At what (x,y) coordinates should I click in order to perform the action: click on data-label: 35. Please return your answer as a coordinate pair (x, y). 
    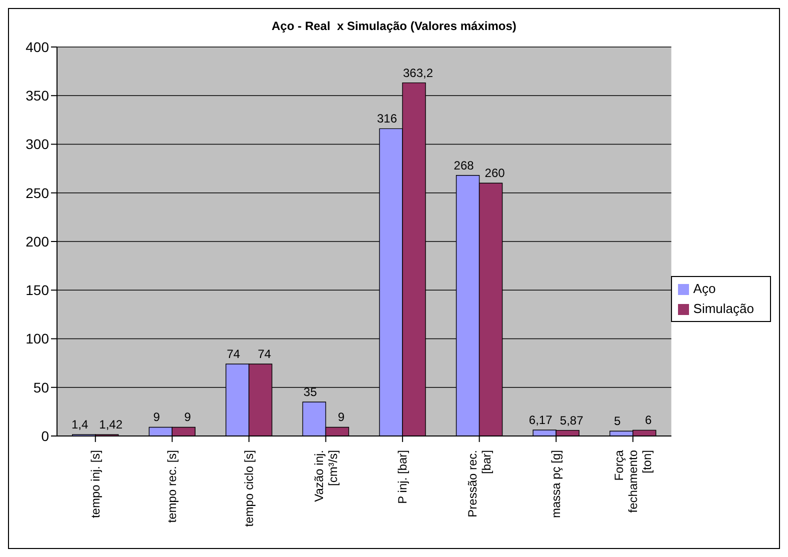
    Looking at the image, I should click on (311, 391).